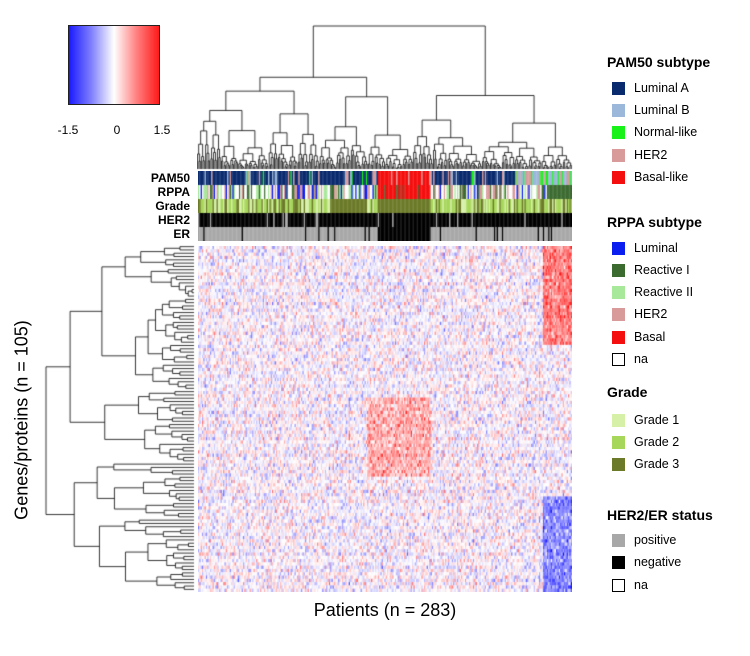  I want to click on track-label-pam50: PAM50, so click(170, 178).